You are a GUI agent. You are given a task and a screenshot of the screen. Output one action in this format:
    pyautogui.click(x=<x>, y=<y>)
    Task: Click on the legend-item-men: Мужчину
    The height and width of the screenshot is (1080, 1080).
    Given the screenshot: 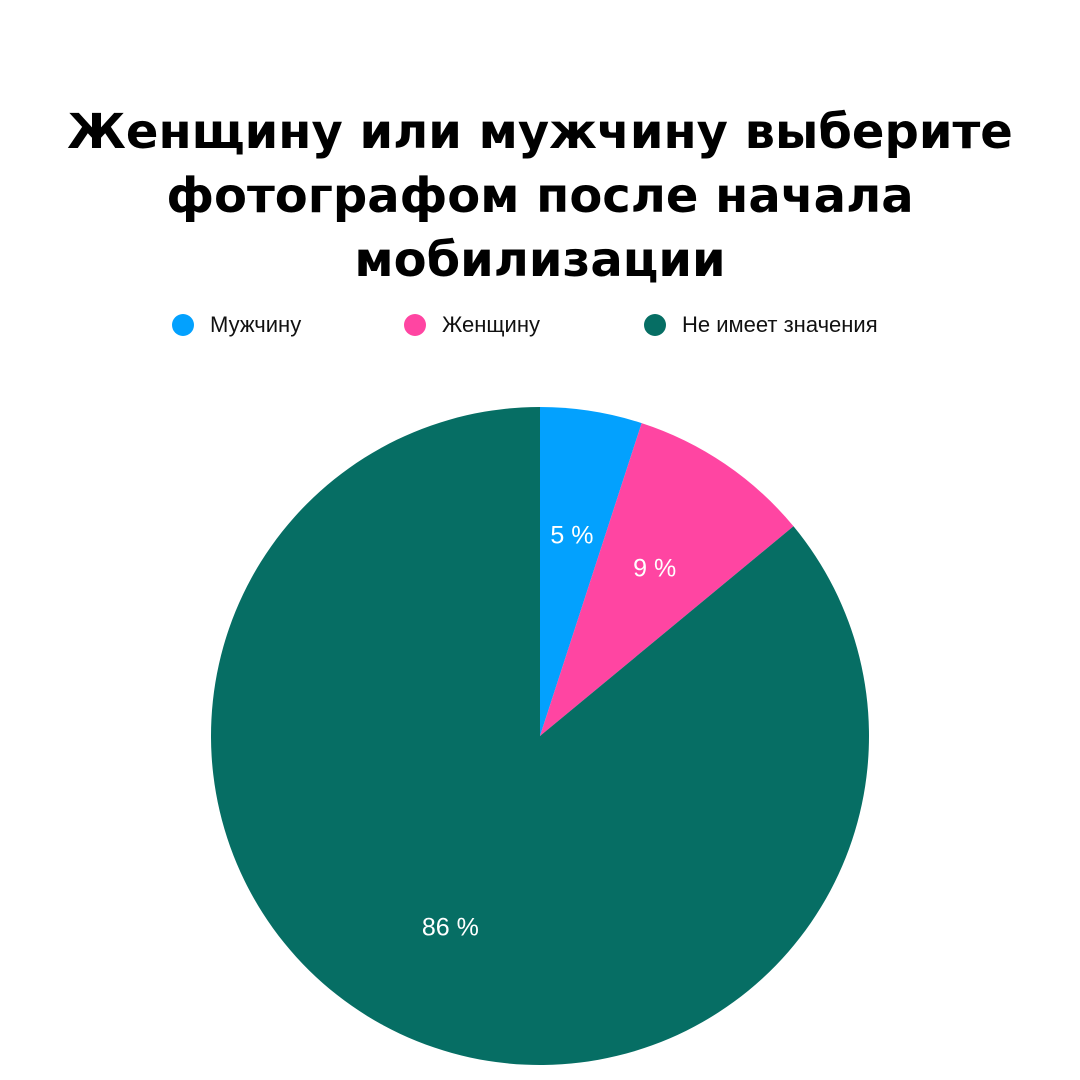 What is the action you would take?
    pyautogui.click(x=236, y=325)
    